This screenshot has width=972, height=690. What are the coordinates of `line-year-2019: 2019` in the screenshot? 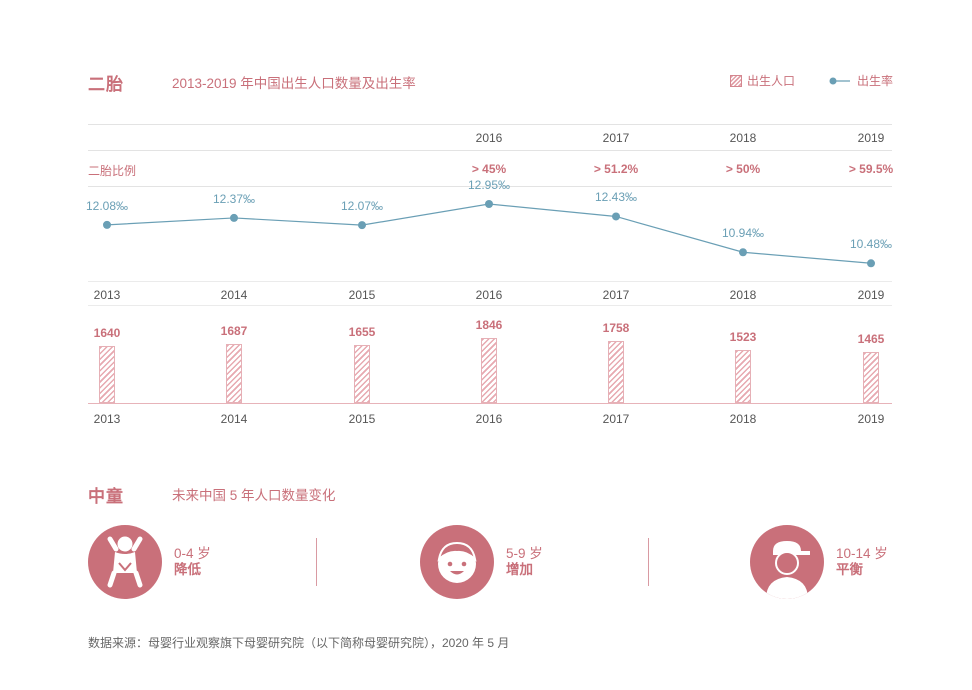 It's located at (871, 295).